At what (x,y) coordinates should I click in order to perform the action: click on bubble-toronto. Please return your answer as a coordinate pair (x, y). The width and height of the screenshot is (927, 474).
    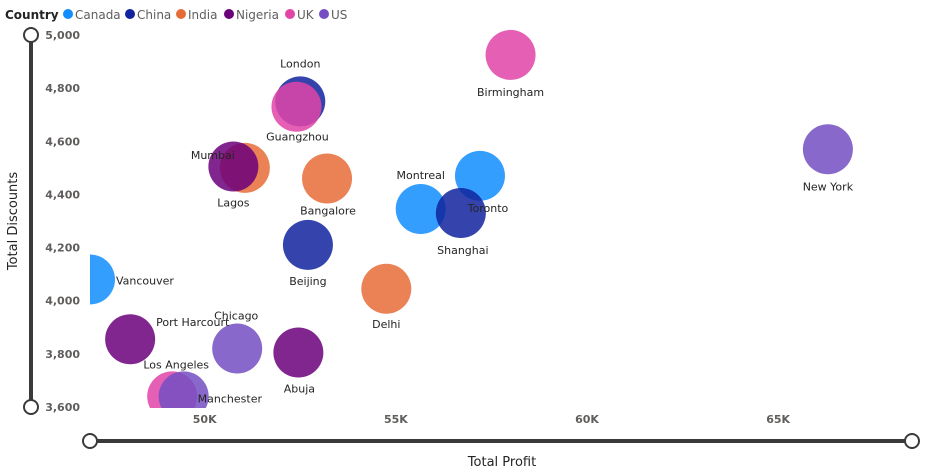
    Looking at the image, I should click on (479, 175).